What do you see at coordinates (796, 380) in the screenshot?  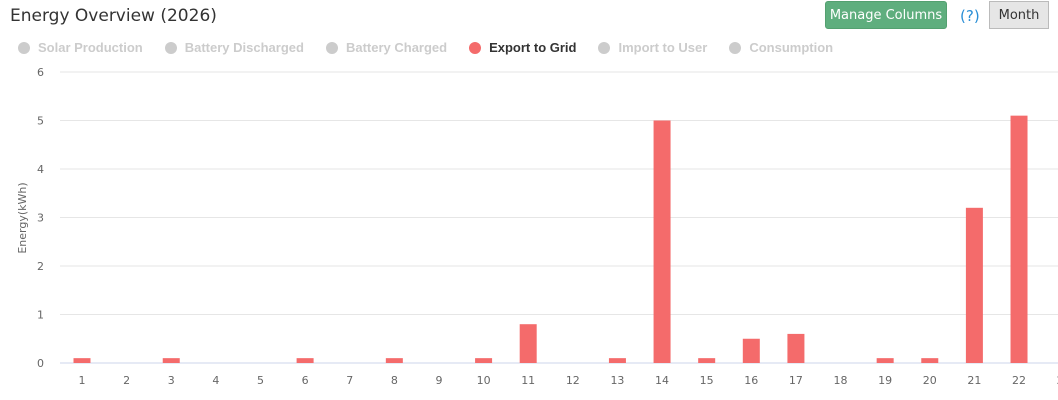 I see `x-tick-label: 17` at bounding box center [796, 380].